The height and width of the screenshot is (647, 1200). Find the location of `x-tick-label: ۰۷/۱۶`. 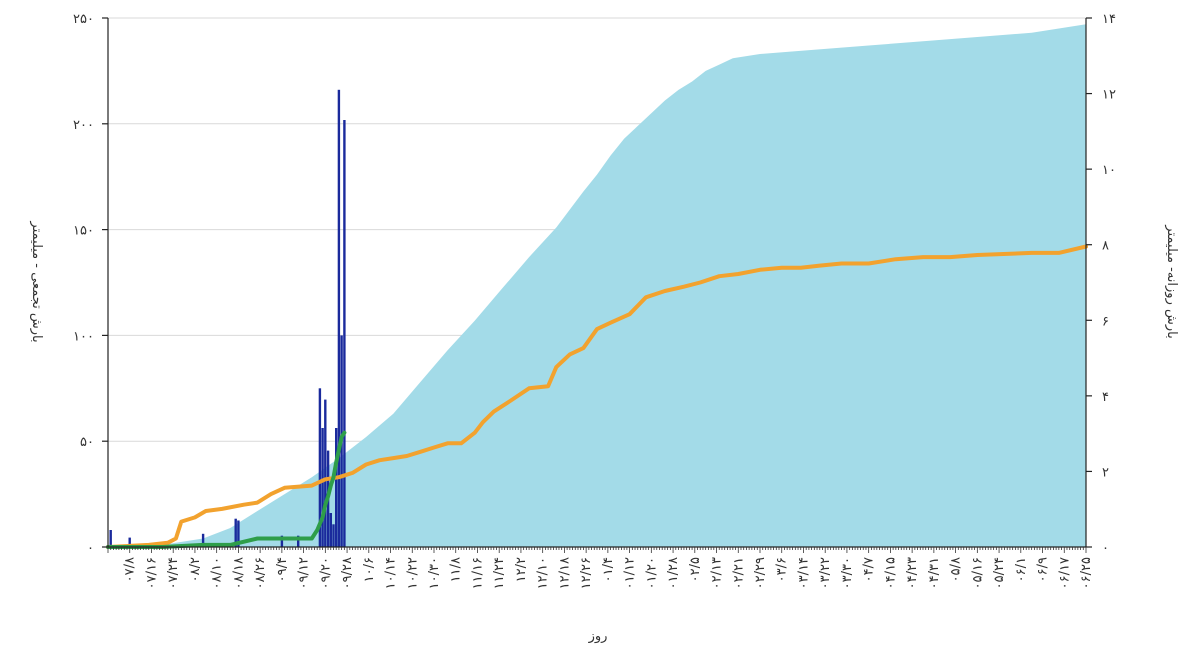

x-tick-label: ۰۷/۱۶ is located at coordinates (152, 573).